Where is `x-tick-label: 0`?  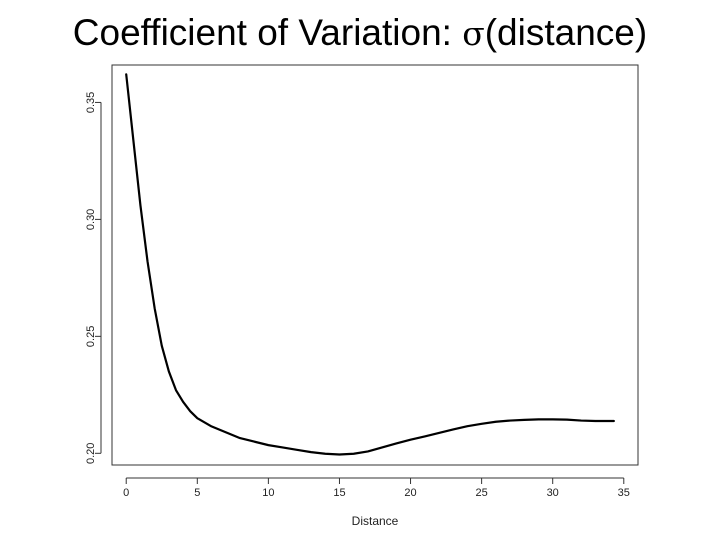 x-tick-label: 0 is located at coordinates (126, 493).